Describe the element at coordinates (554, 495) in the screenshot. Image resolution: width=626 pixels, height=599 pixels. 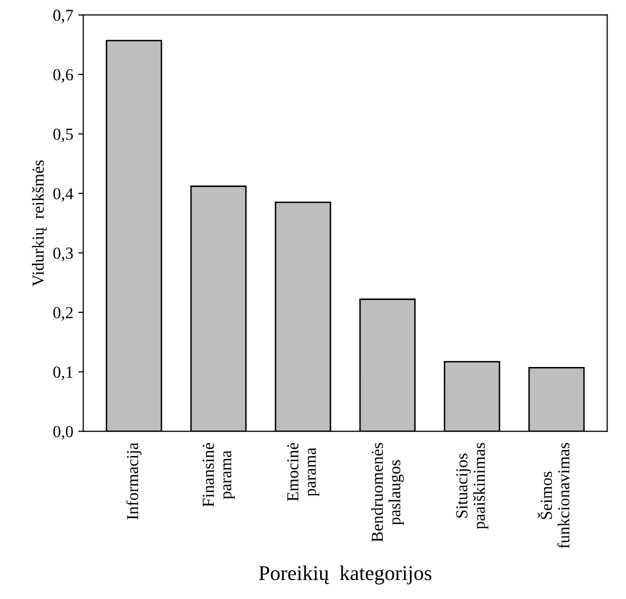
I see `x-tick-label: Šeimos funkcionavimas` at that location.